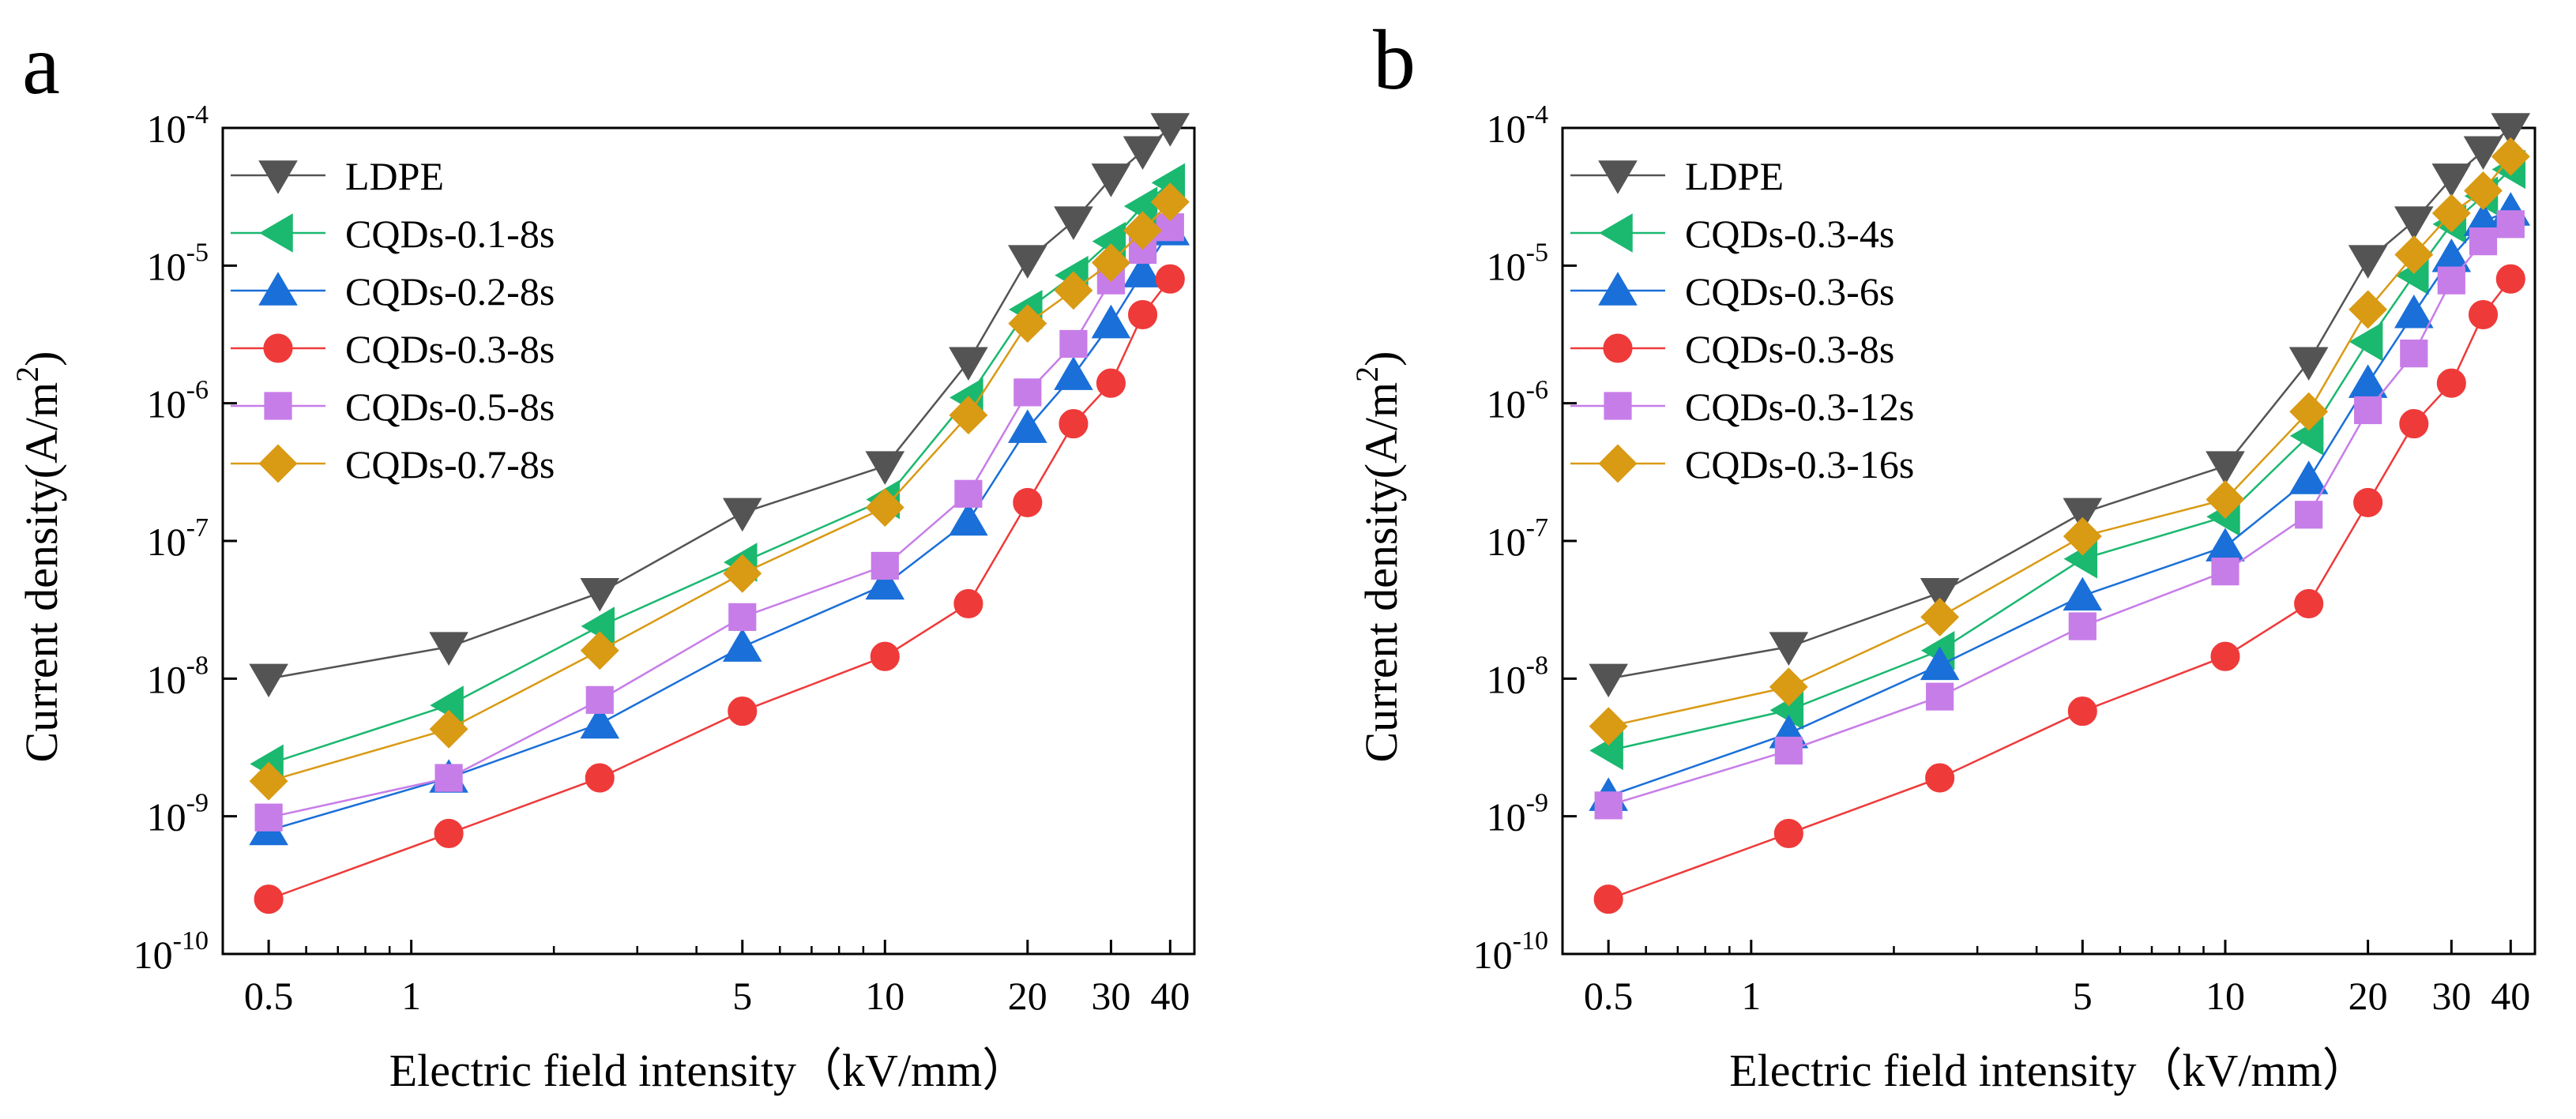 Image resolution: width=2576 pixels, height=1119 pixels. What do you see at coordinates (1378, 557) in the screenshot?
I see `y-axis-title: Current density(A/m2)` at bounding box center [1378, 557].